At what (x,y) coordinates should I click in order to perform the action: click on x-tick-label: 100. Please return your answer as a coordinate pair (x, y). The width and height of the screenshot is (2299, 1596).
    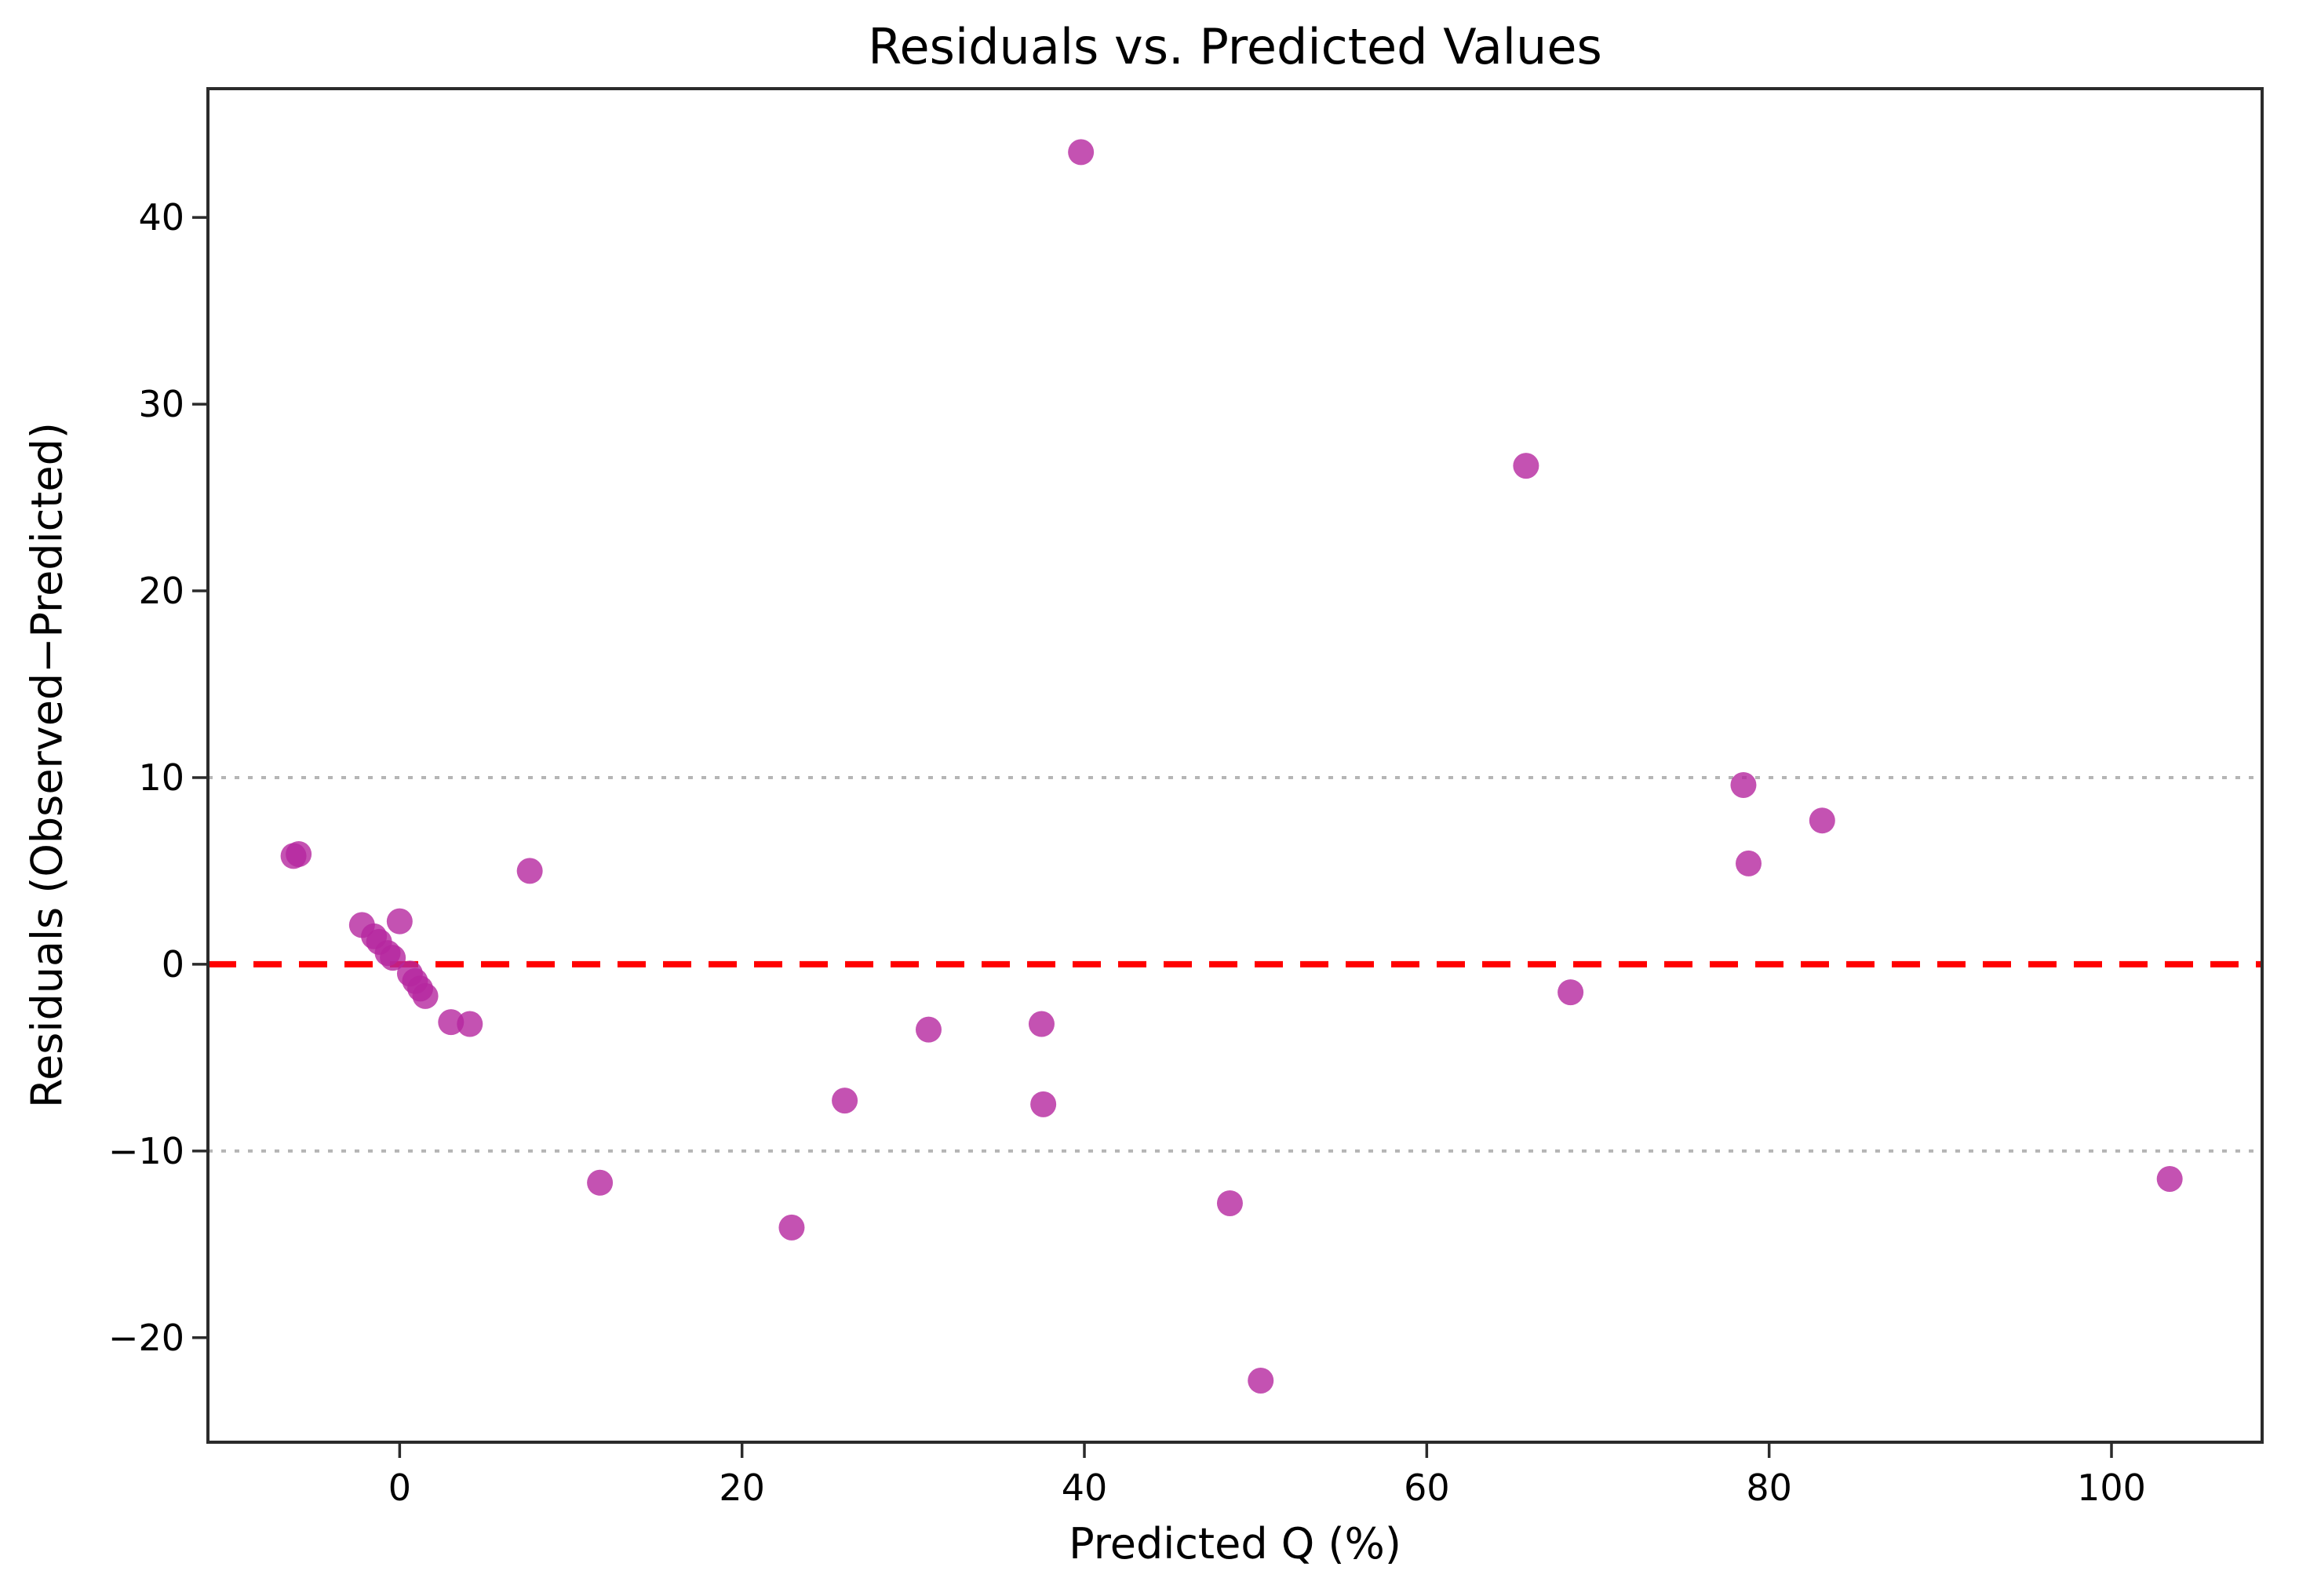
    Looking at the image, I should click on (2111, 1488).